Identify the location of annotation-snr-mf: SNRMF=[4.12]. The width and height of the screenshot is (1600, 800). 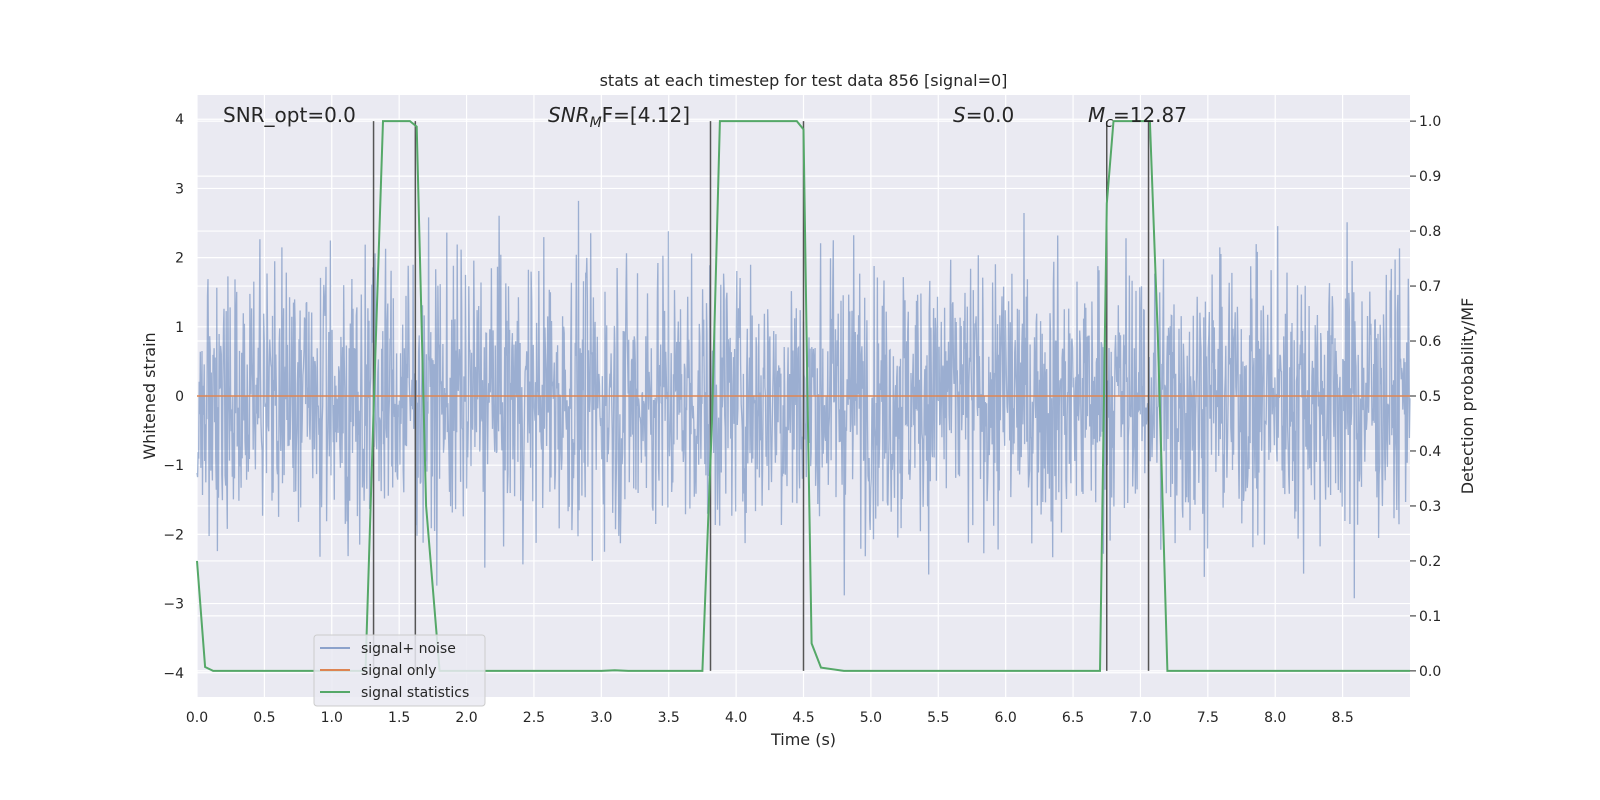
(619, 117).